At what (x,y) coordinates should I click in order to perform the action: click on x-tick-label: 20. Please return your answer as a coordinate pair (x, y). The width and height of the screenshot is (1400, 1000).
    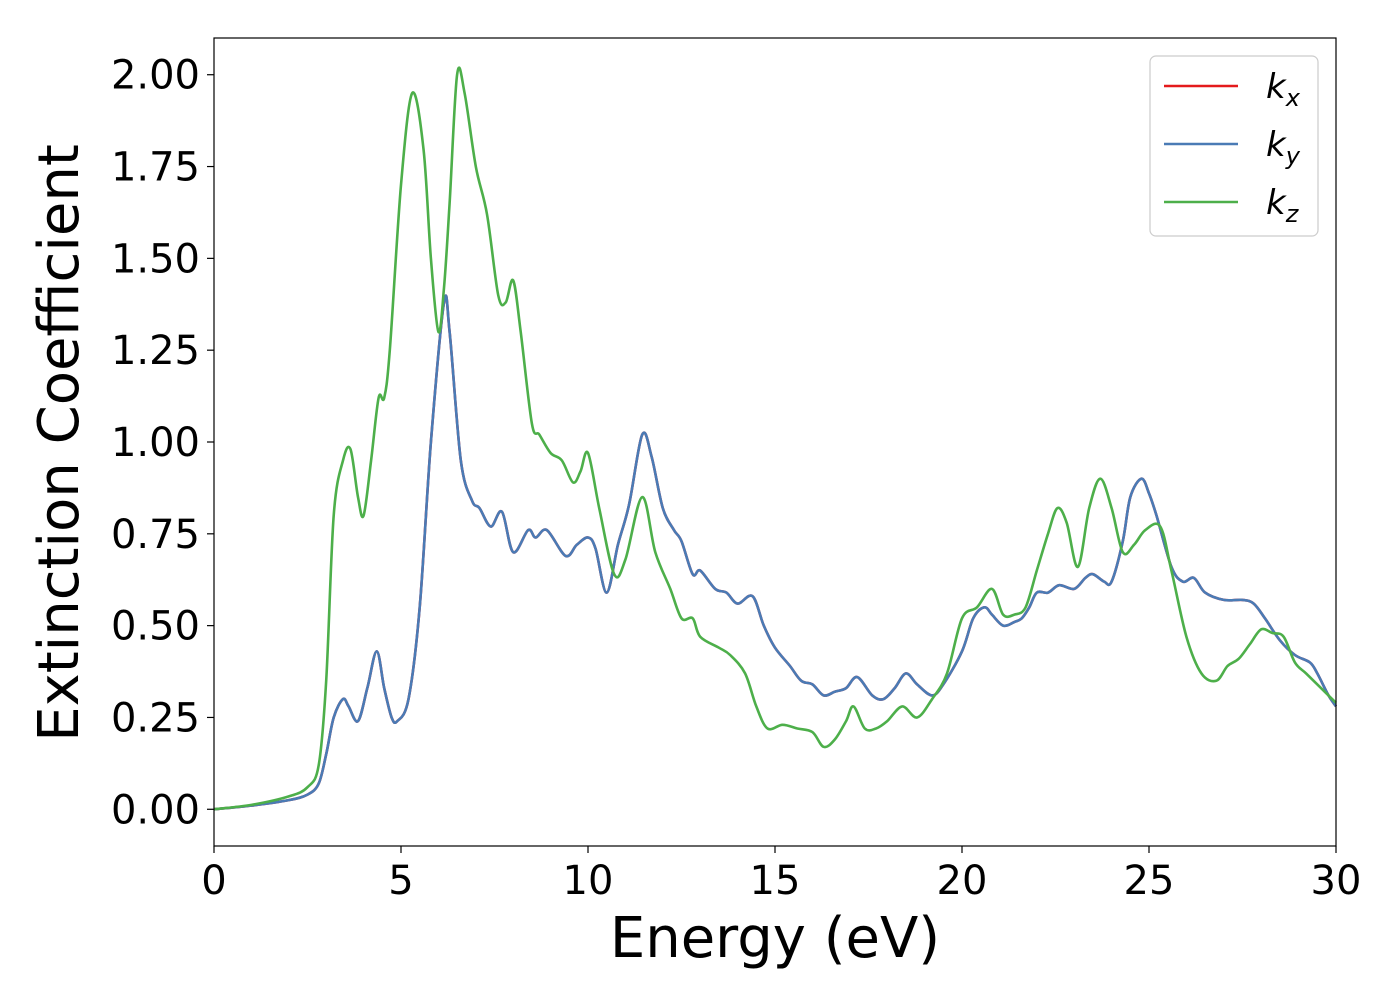
    Looking at the image, I should click on (962, 881).